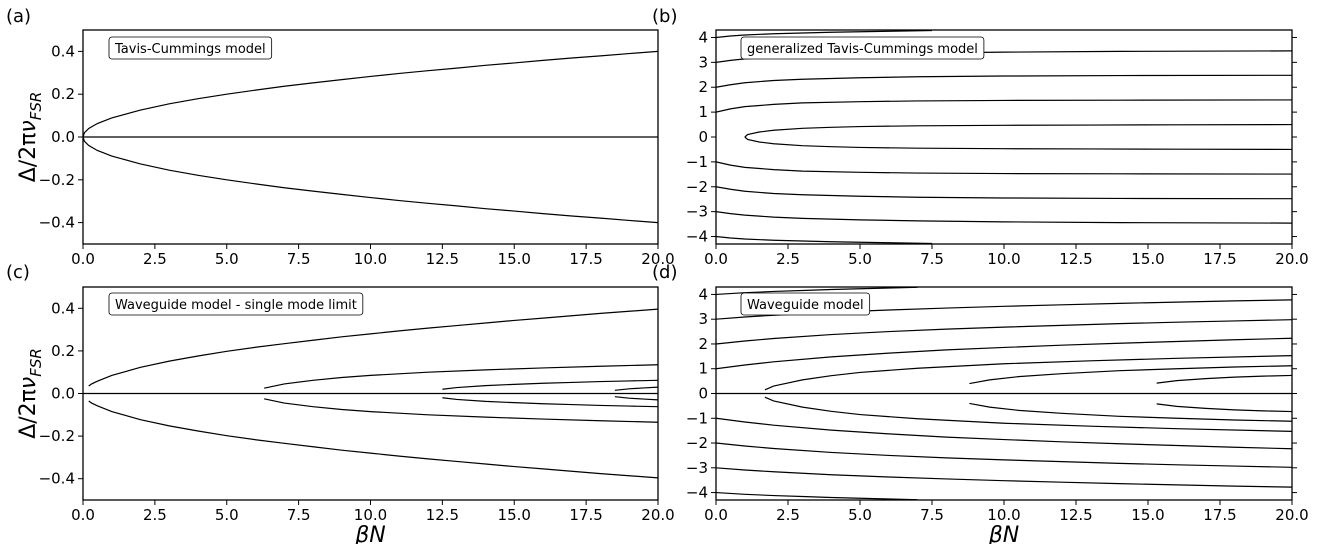  Describe the element at coordinates (370, 533) in the screenshot. I see `x-axis-label: βN` at that location.